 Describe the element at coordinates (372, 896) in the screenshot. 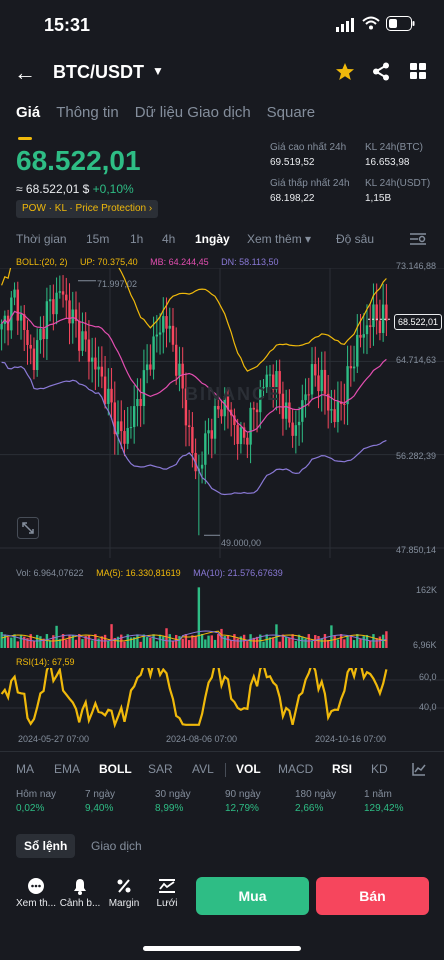

I see `sell-button: Bán` at that location.